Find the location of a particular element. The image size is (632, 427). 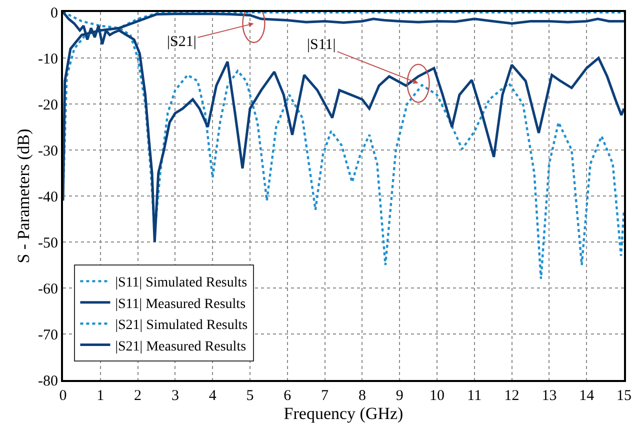

legend-label: |S21| Measured Results is located at coordinates (180, 346).